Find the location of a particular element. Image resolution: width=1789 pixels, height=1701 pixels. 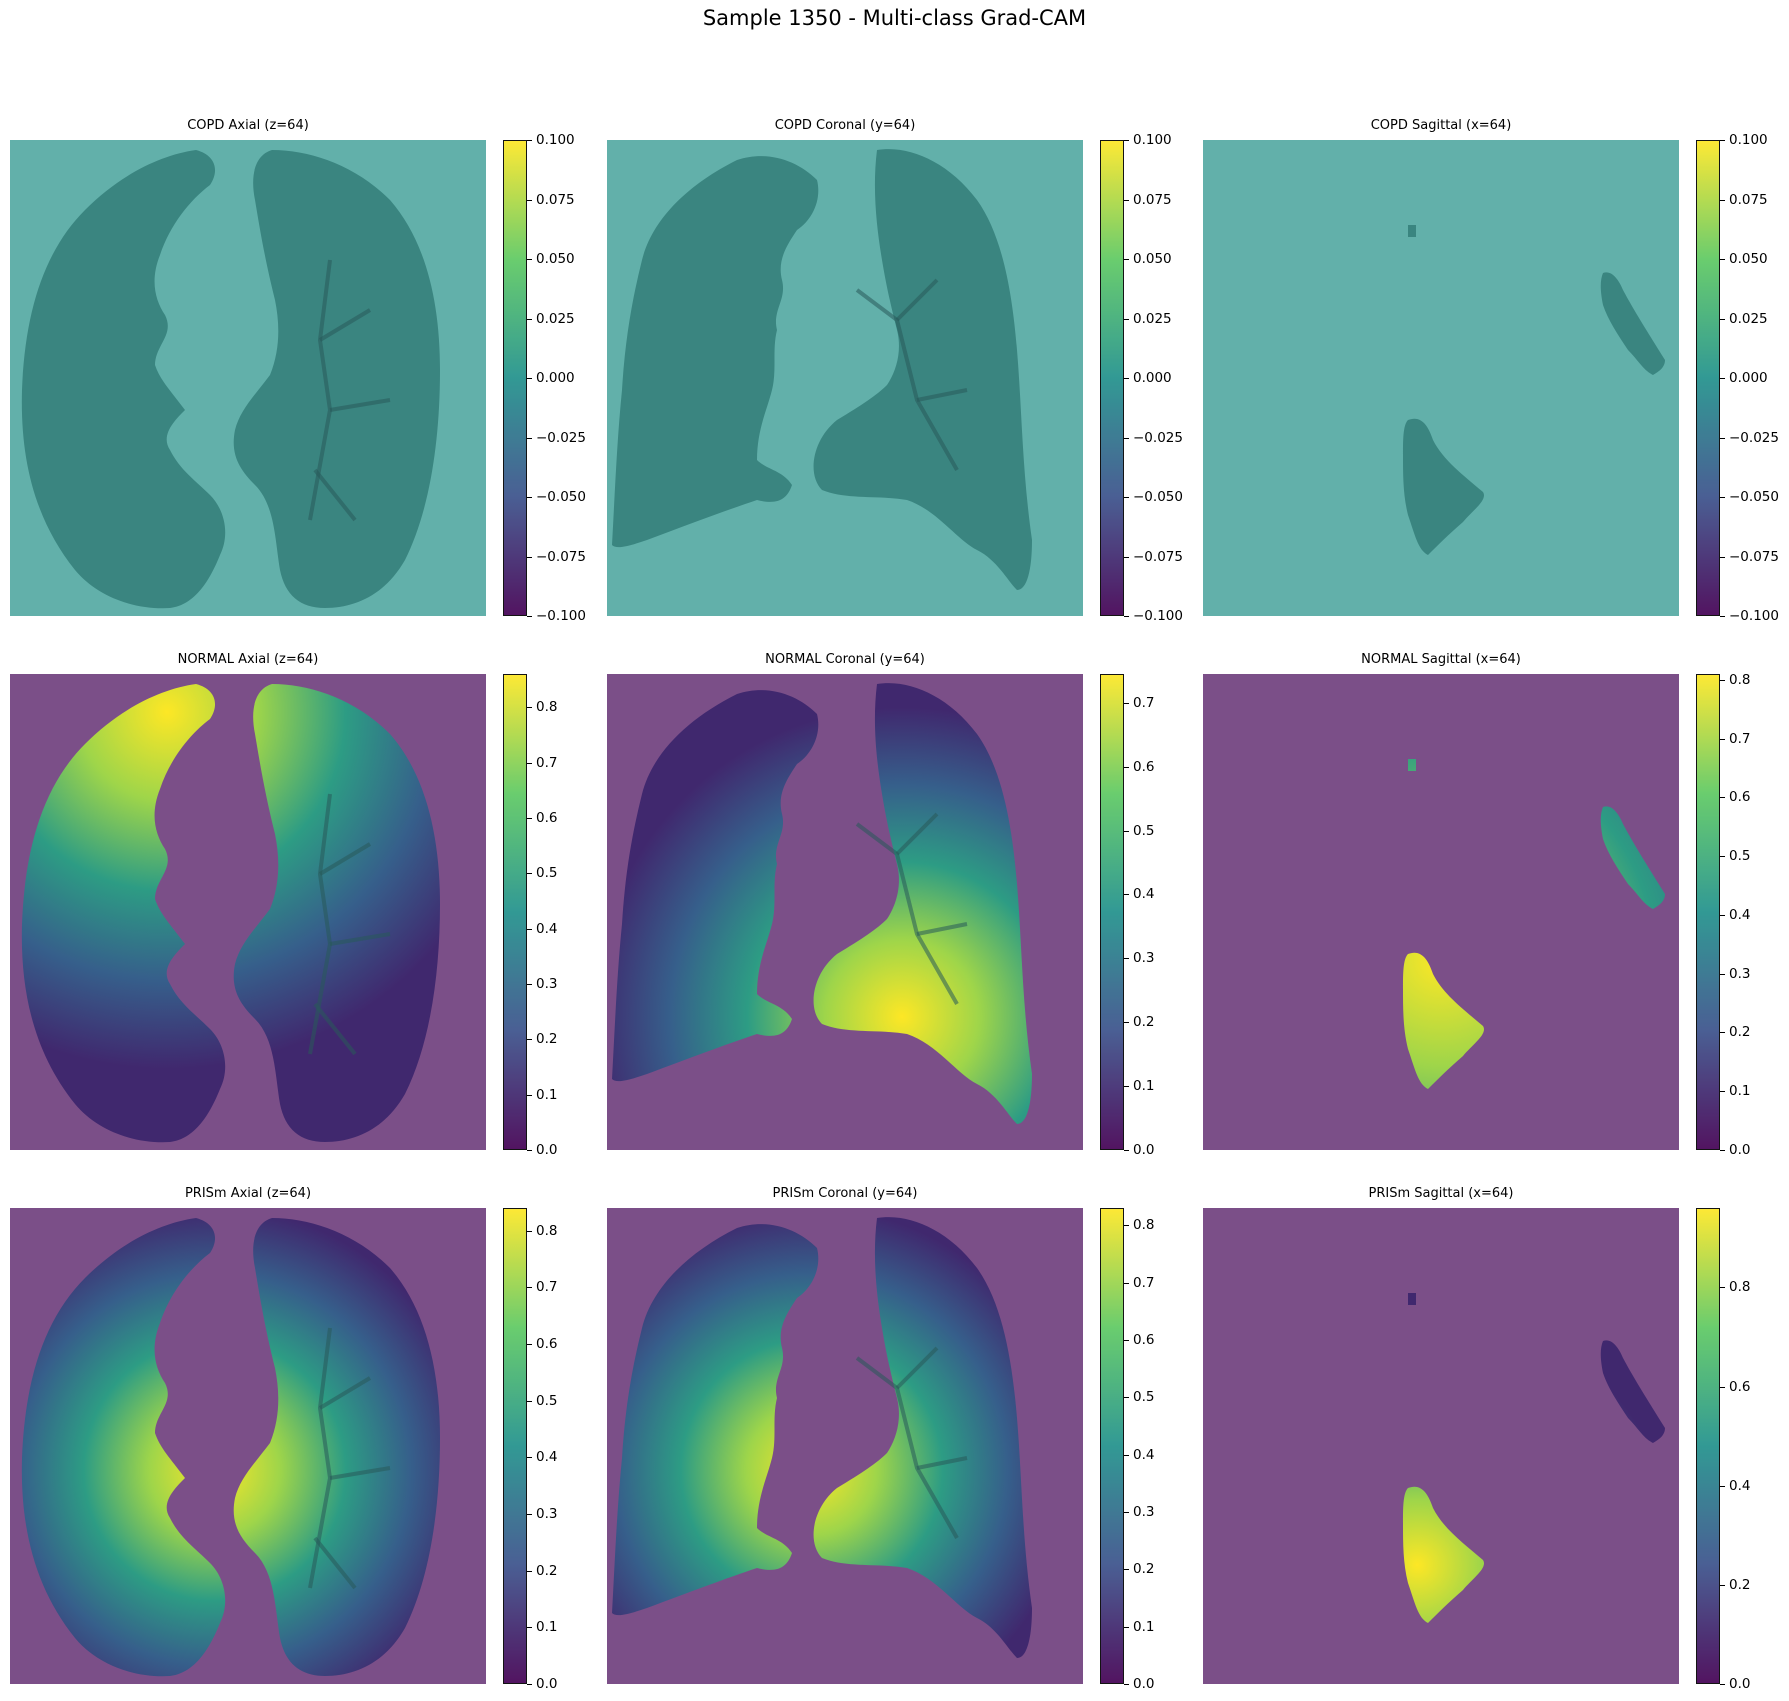

tick-label: −0.075 is located at coordinates (561, 556).